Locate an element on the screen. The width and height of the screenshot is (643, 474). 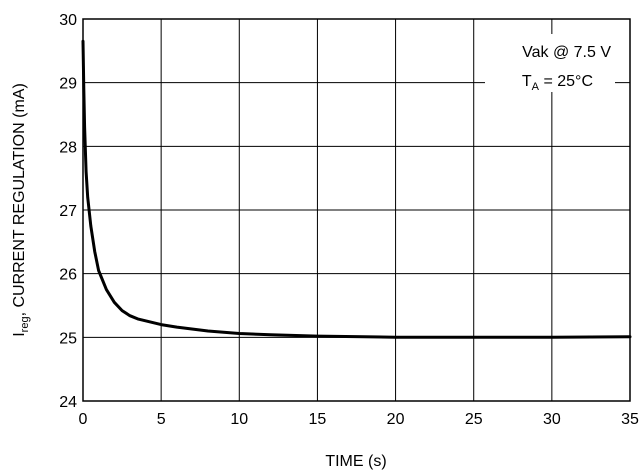
y-tick-label: 29 is located at coordinates (68, 84).